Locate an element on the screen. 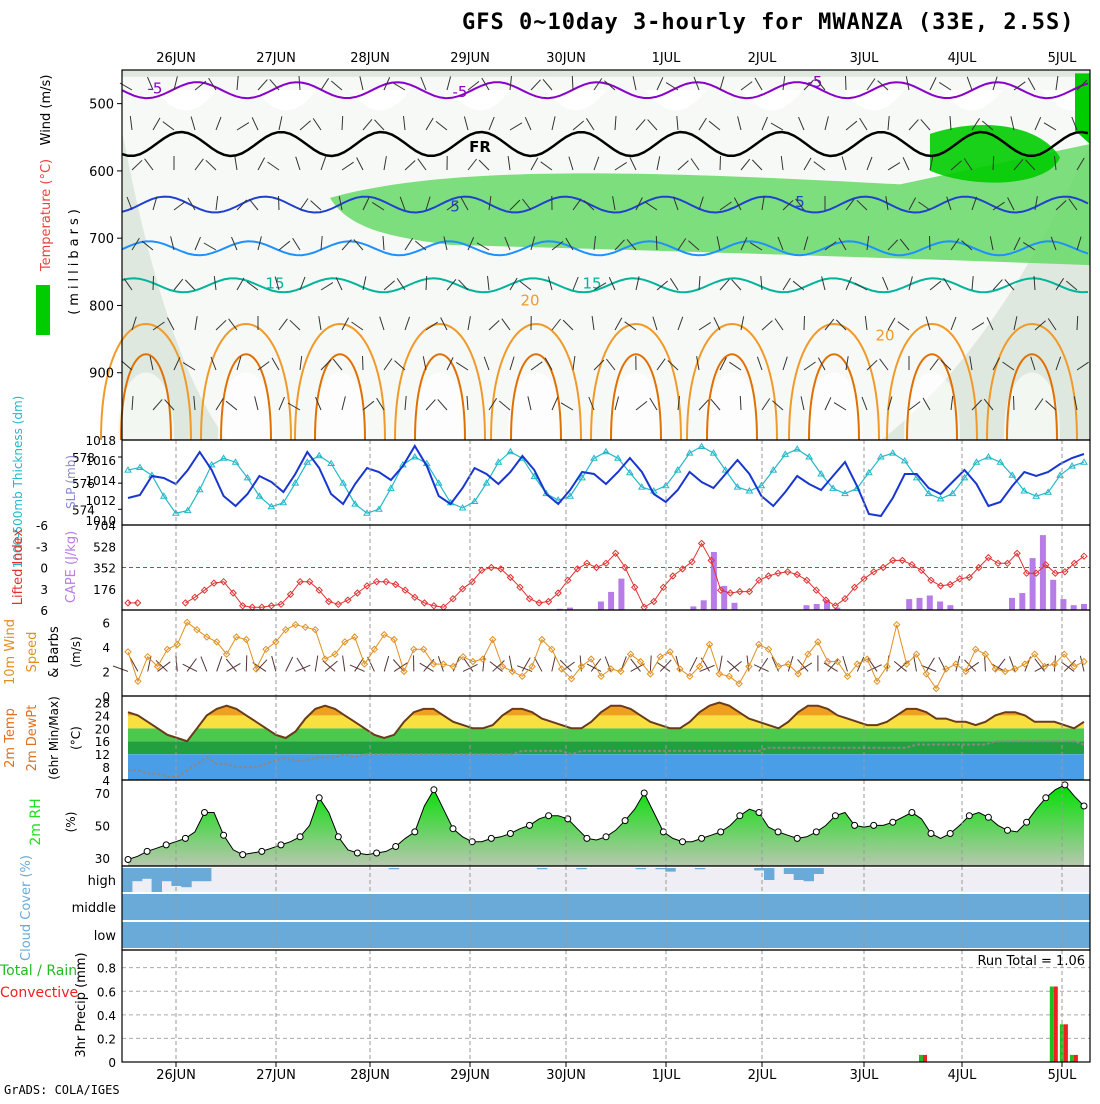 The image size is (1100, 1104). axis-label-total-rain: Total / Rain is located at coordinates (38, 971).